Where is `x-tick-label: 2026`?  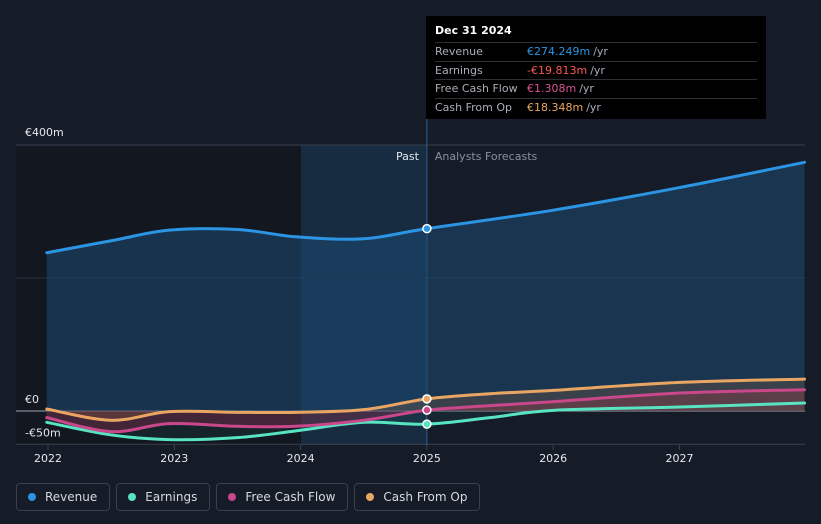 x-tick-label: 2026 is located at coordinates (553, 458).